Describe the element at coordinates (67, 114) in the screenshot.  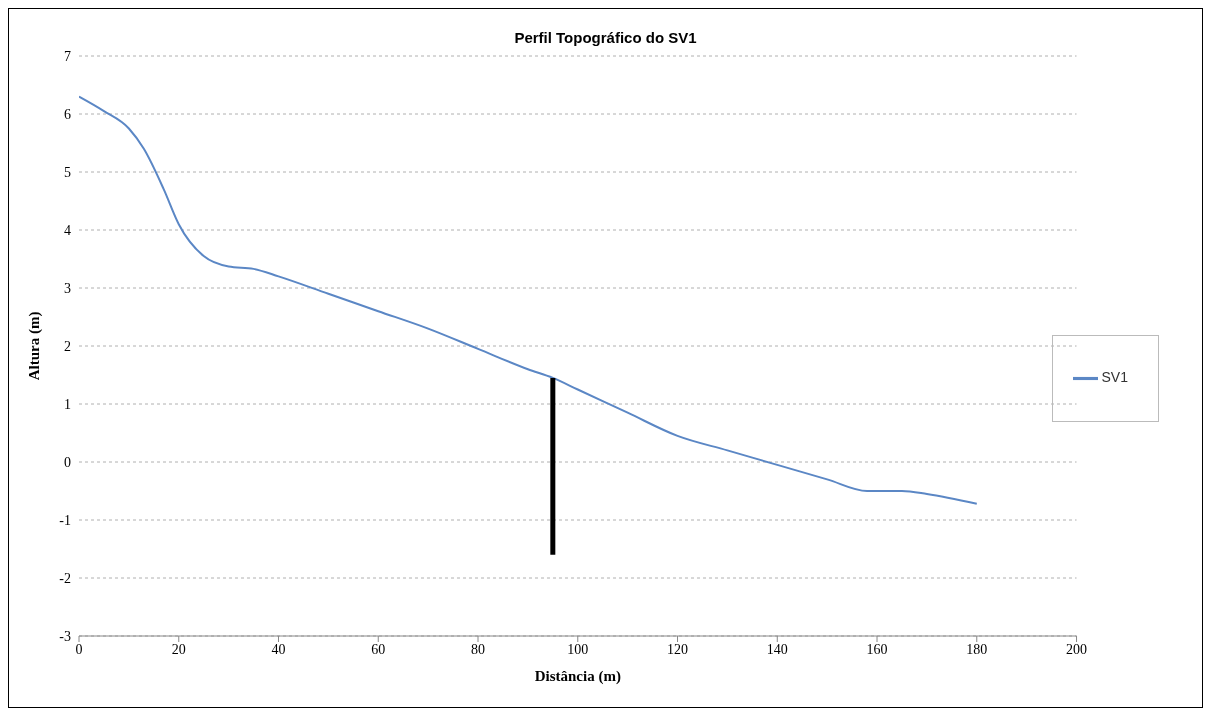
I see `y-tick-label: 6` at that location.